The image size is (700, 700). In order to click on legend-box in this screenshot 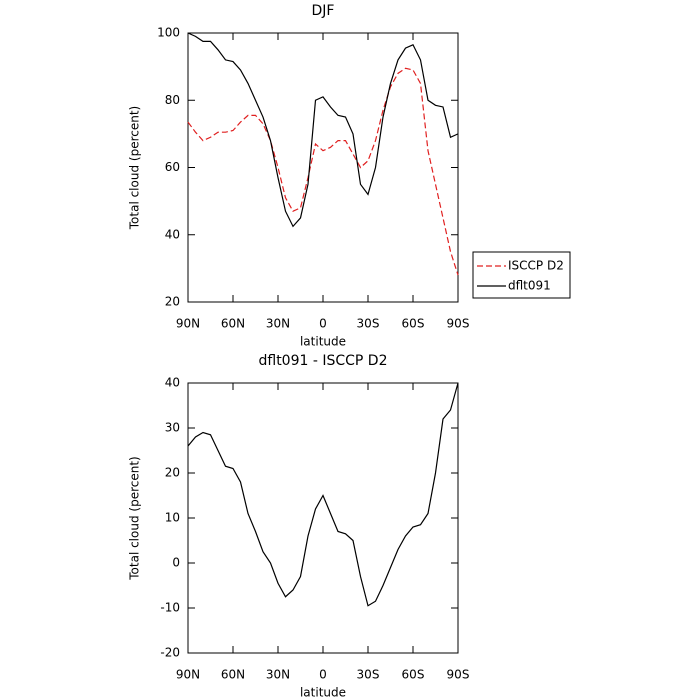, I will do `click(521, 275)`.